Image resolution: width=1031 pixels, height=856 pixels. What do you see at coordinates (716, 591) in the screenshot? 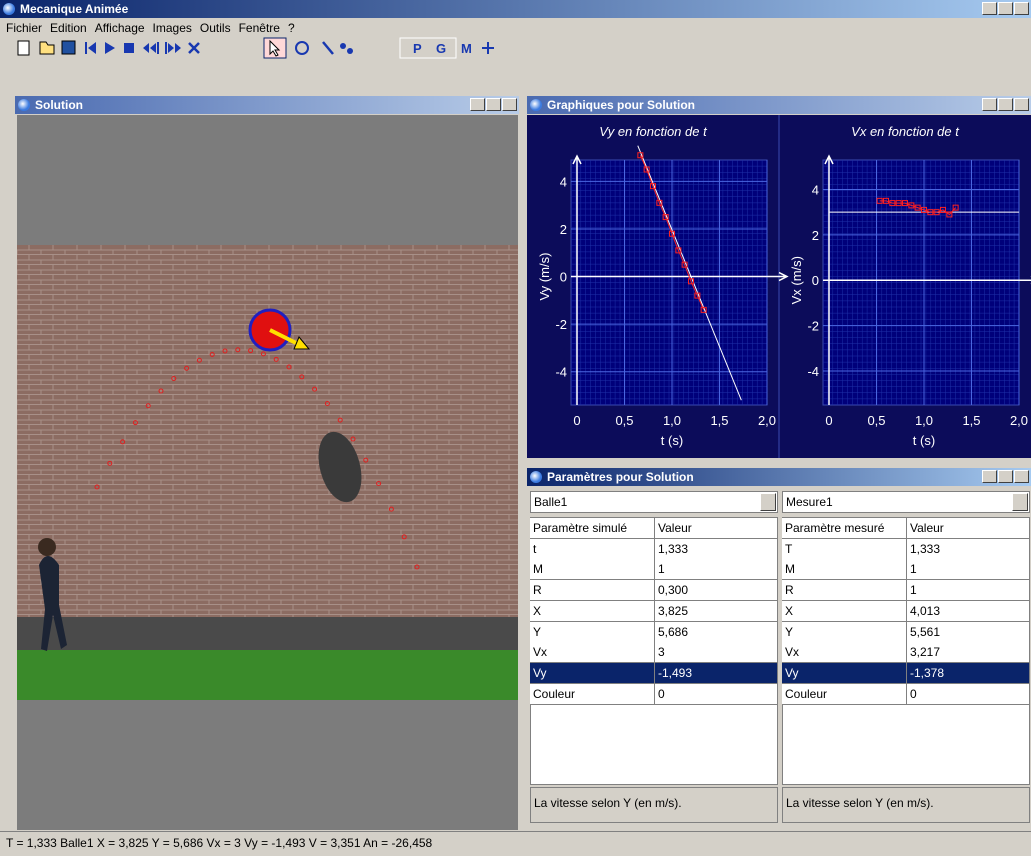
I see `table-cell: 0,300` at bounding box center [716, 591].